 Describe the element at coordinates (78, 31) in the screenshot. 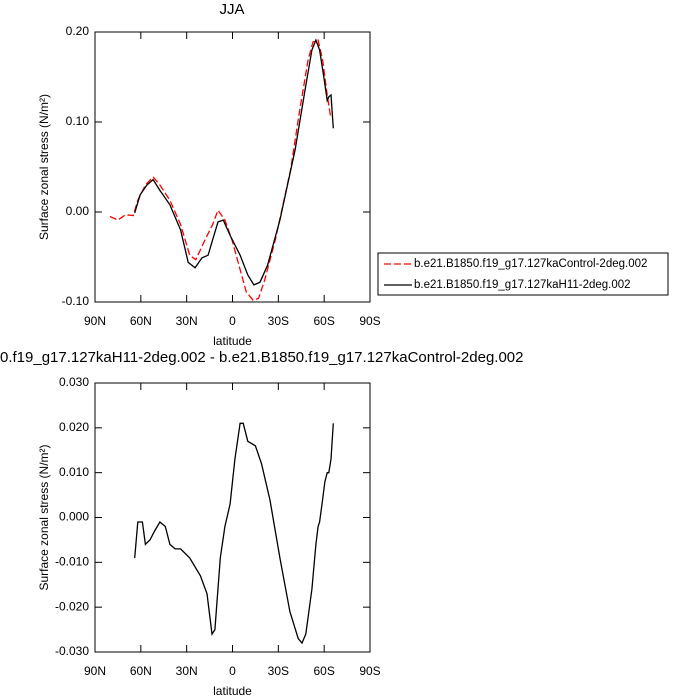

I see `y-tick-label: 0.20` at that location.